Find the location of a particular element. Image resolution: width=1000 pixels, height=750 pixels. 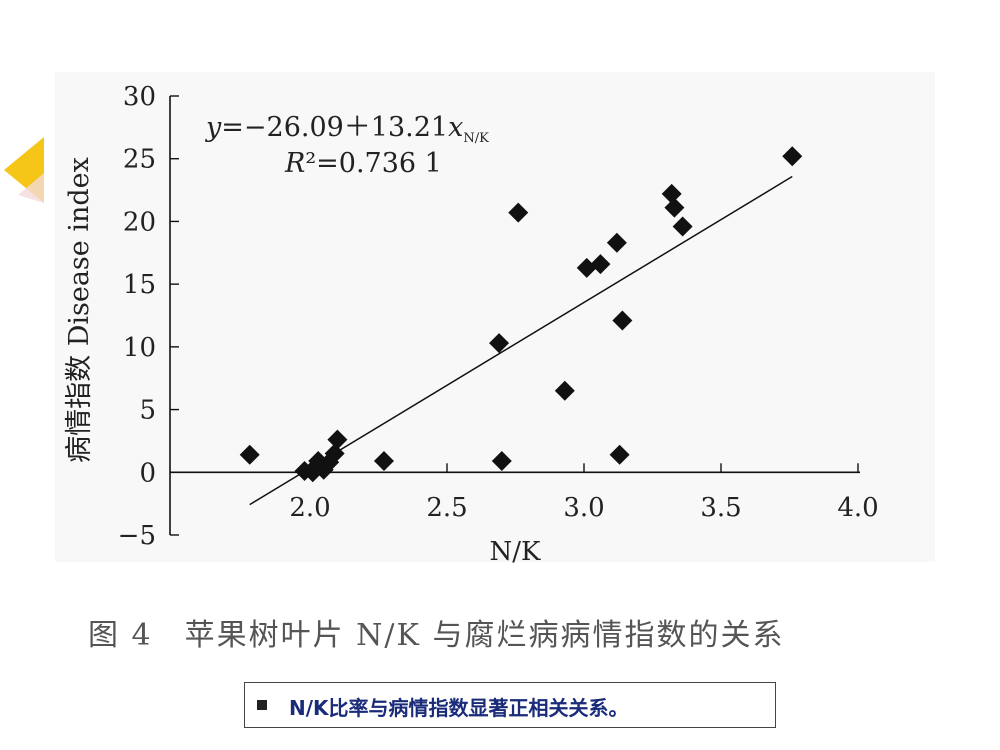

y-tick-label: 15 is located at coordinates (139, 285).